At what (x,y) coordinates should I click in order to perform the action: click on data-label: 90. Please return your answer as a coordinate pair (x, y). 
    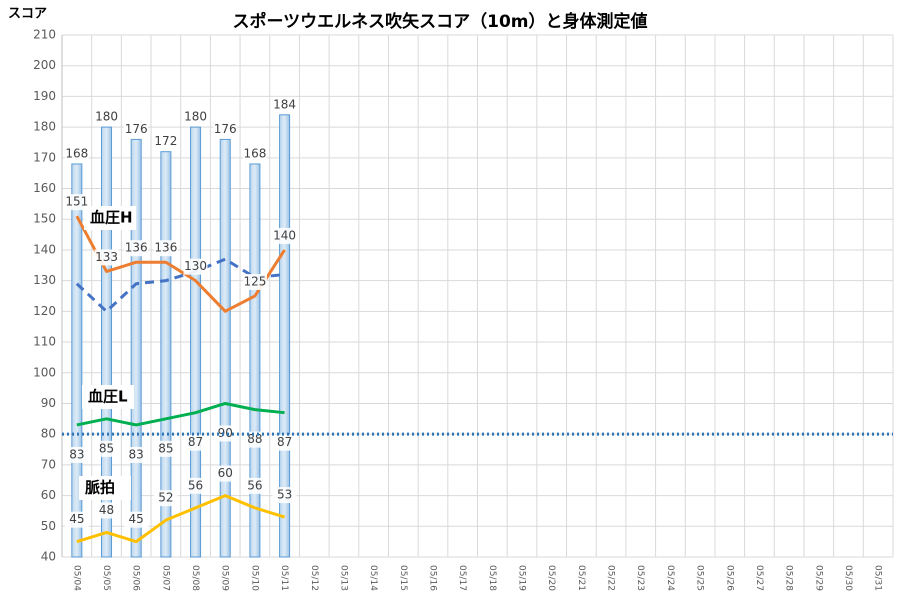
    Looking at the image, I should click on (225, 433).